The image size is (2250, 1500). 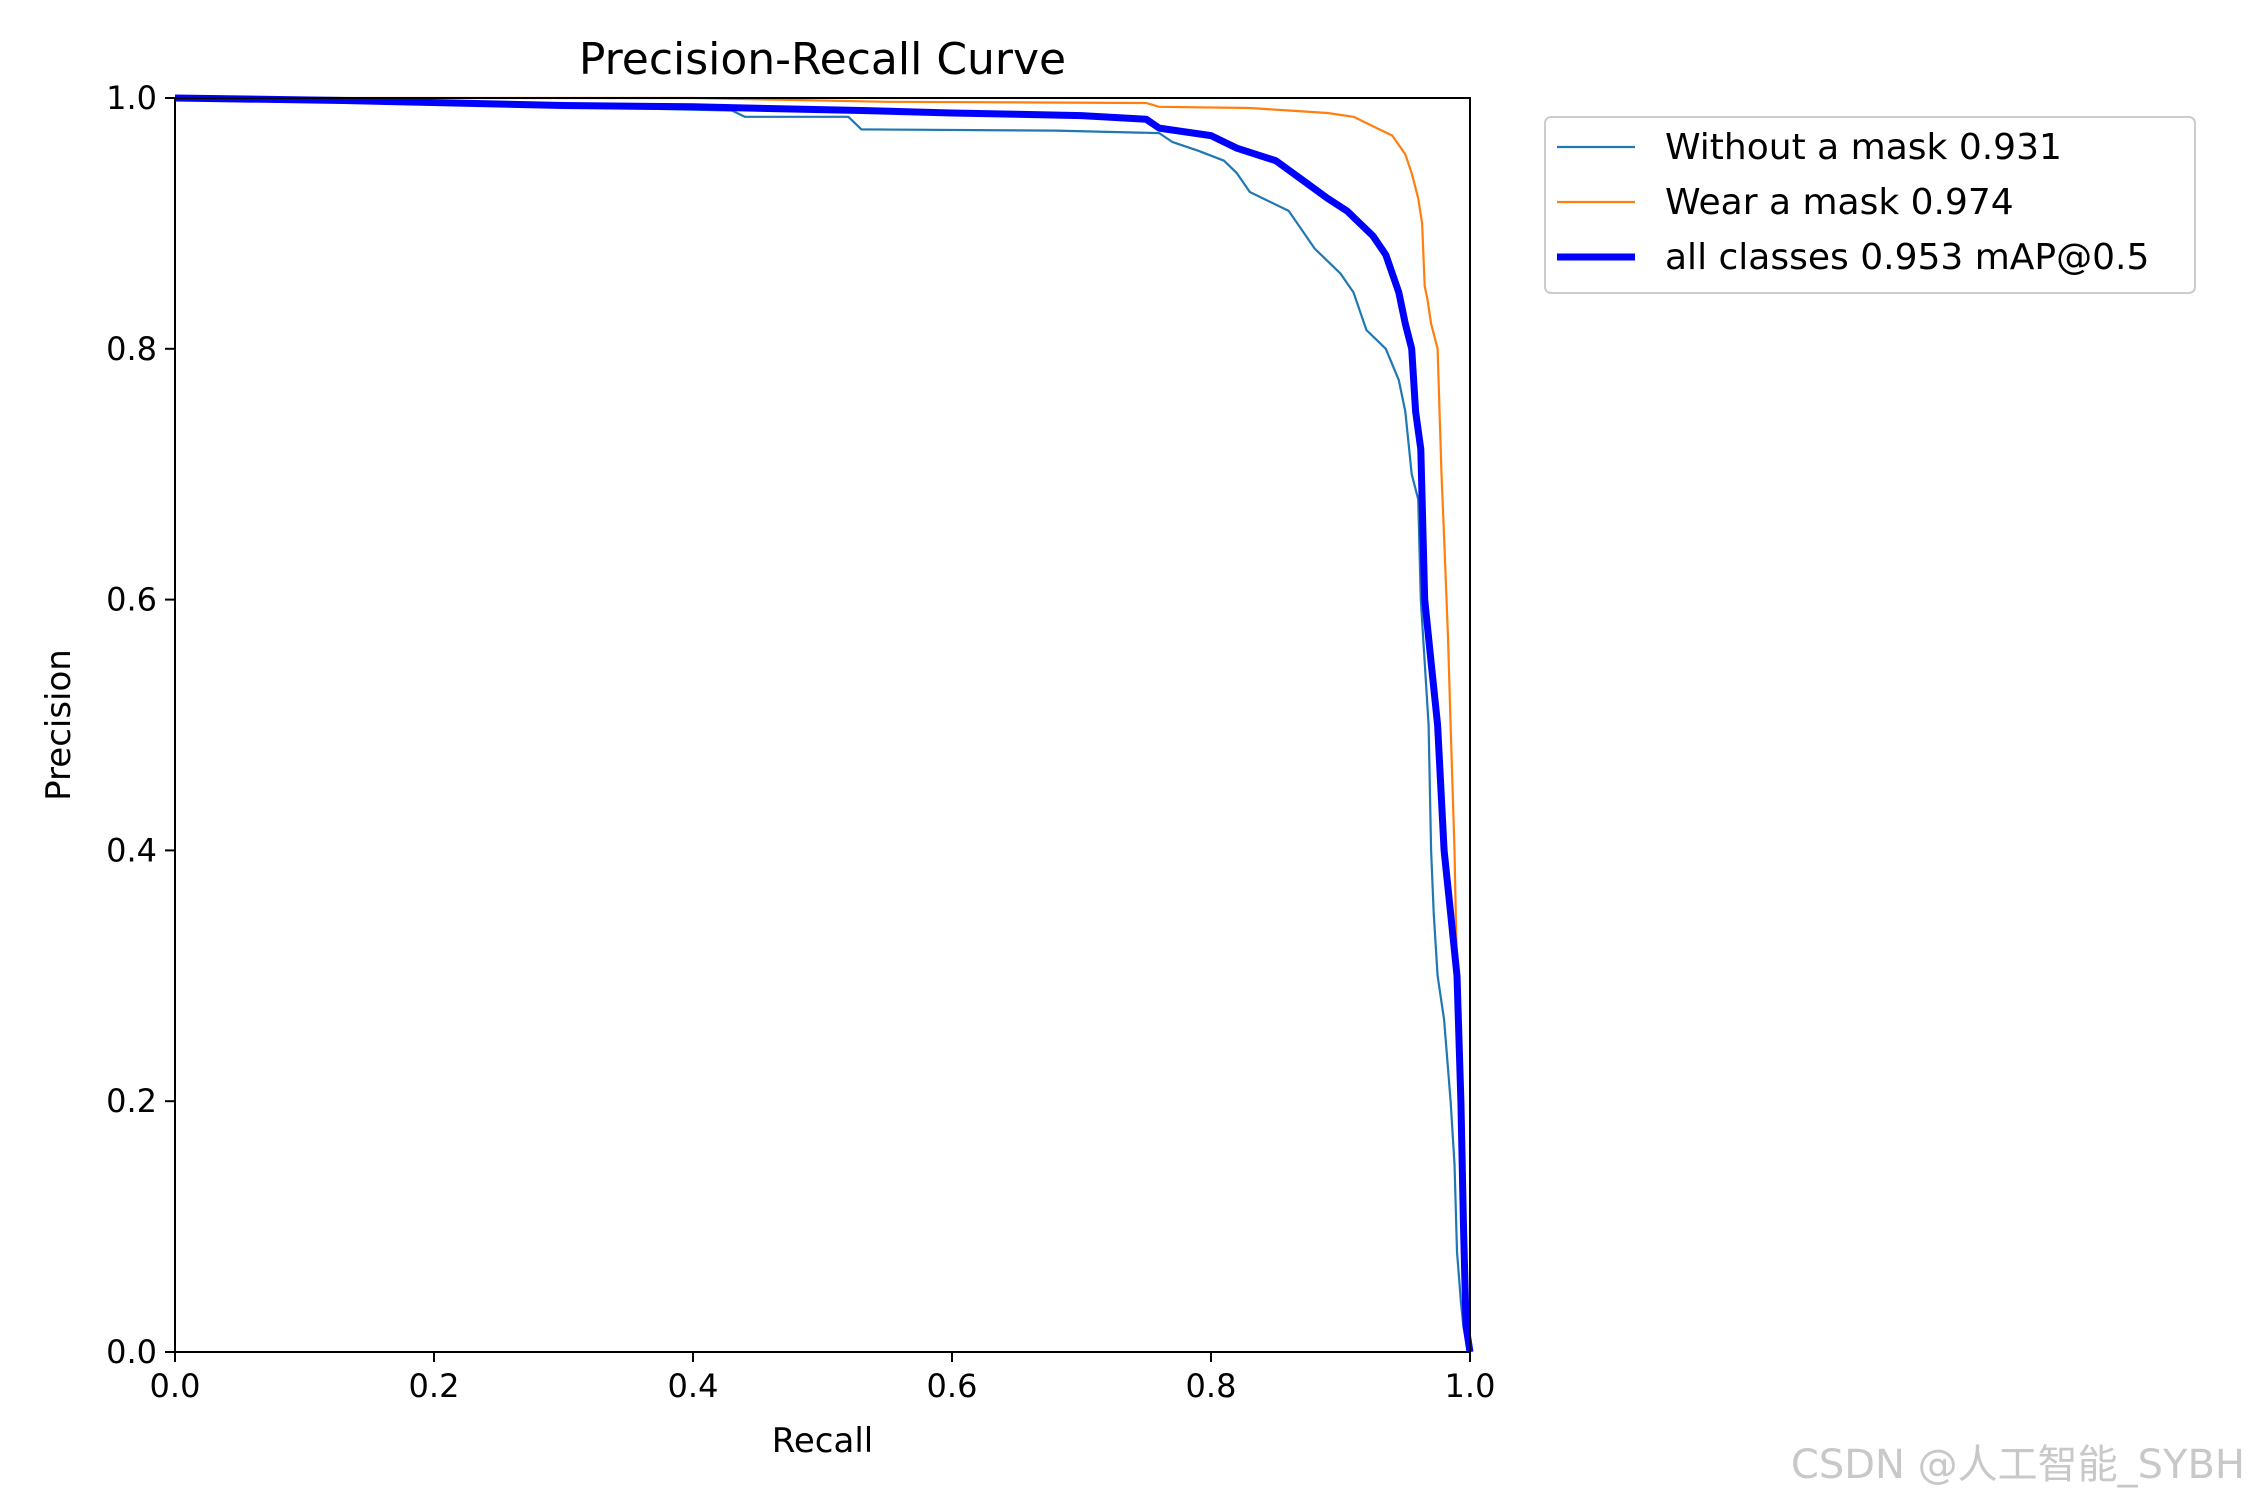 What do you see at coordinates (1907, 257) in the screenshot?
I see `legend-label-3: all classes 0.953 mAP@0.5` at bounding box center [1907, 257].